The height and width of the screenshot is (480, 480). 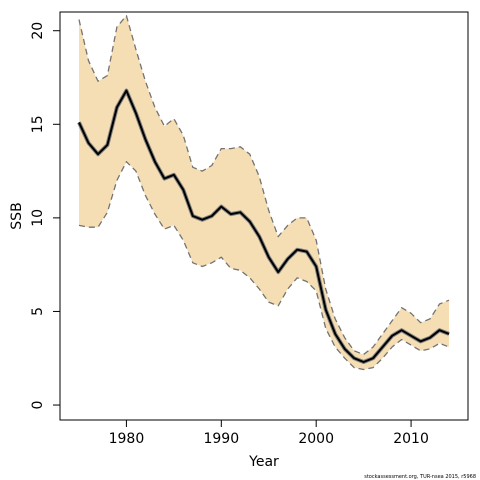 What do you see at coordinates (316, 439) in the screenshot?
I see `x-tick-label: 2000` at bounding box center [316, 439].